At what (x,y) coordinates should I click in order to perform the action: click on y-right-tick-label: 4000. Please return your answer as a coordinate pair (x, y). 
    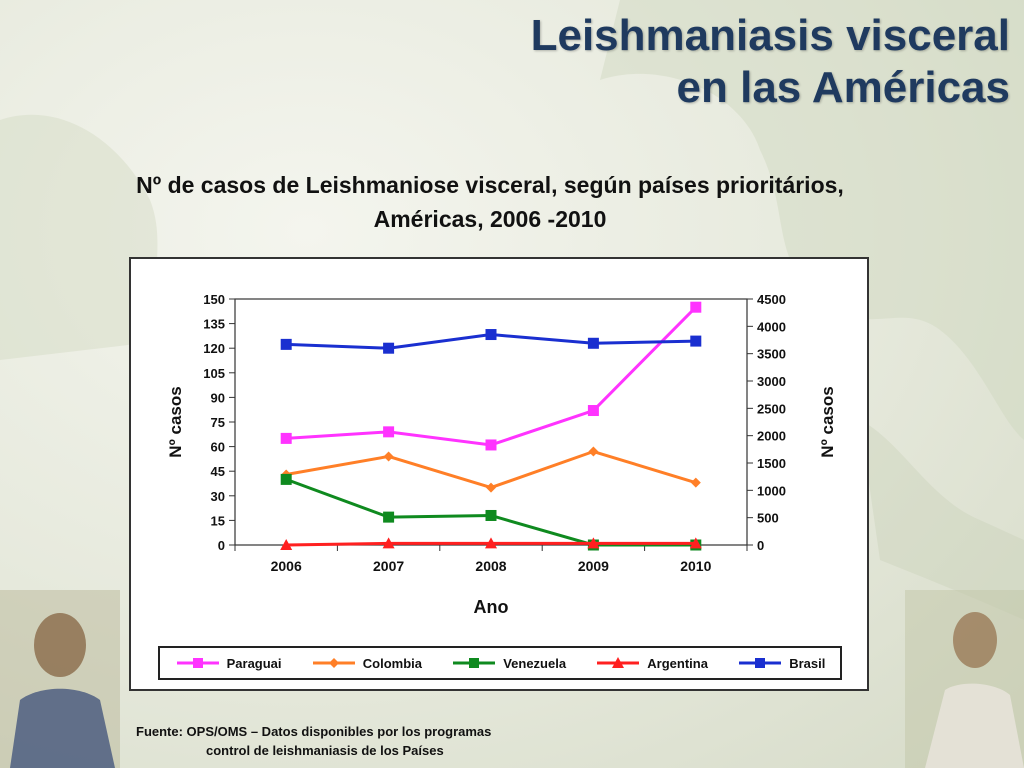
    Looking at the image, I should click on (771, 326).